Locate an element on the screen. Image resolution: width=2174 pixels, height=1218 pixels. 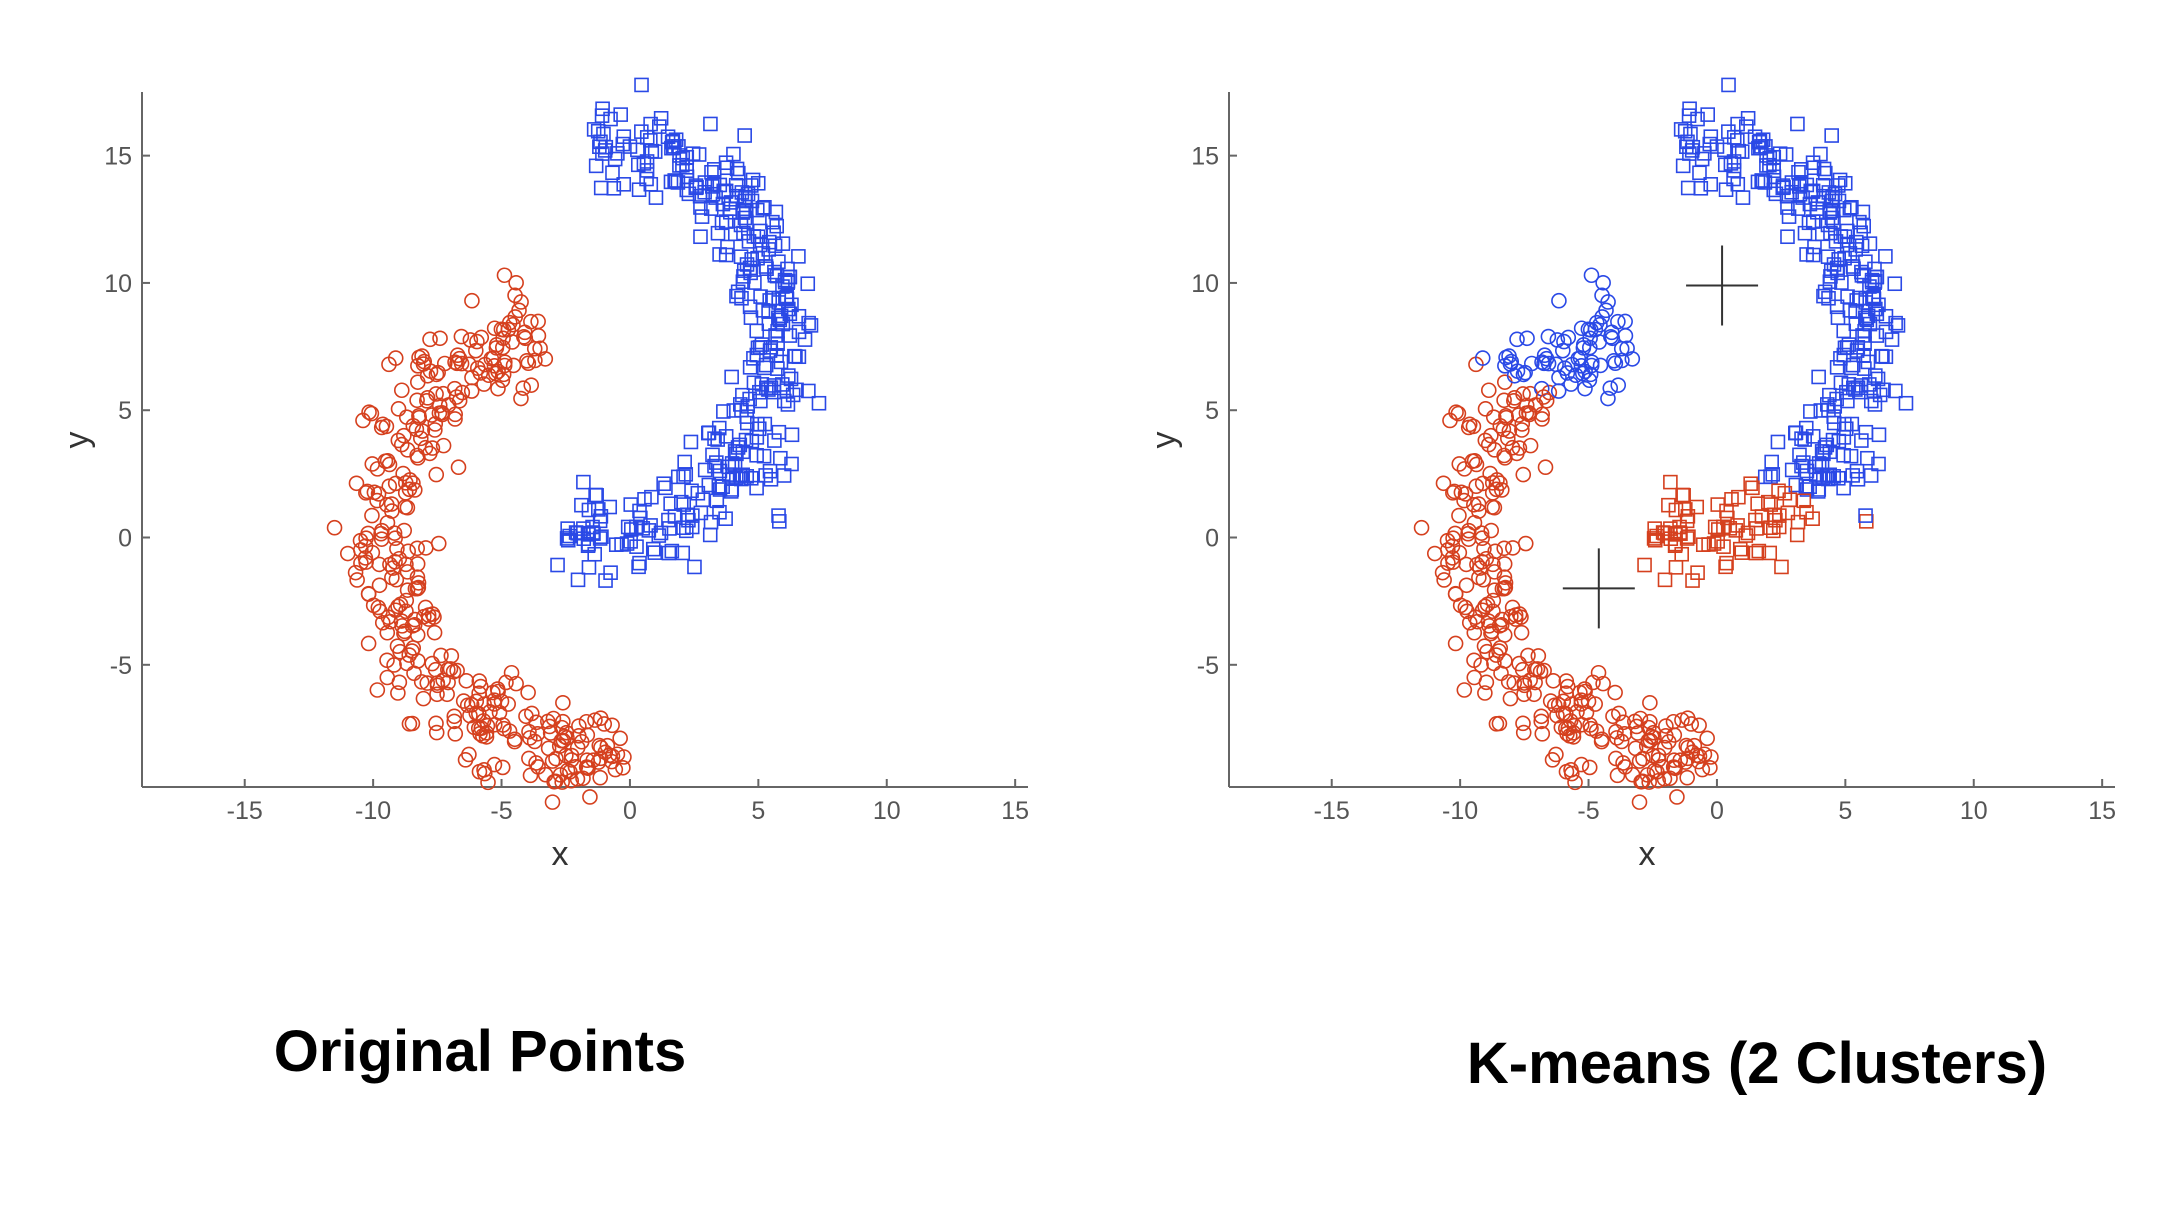
x-tick-label: -10 is located at coordinates (373, 811).